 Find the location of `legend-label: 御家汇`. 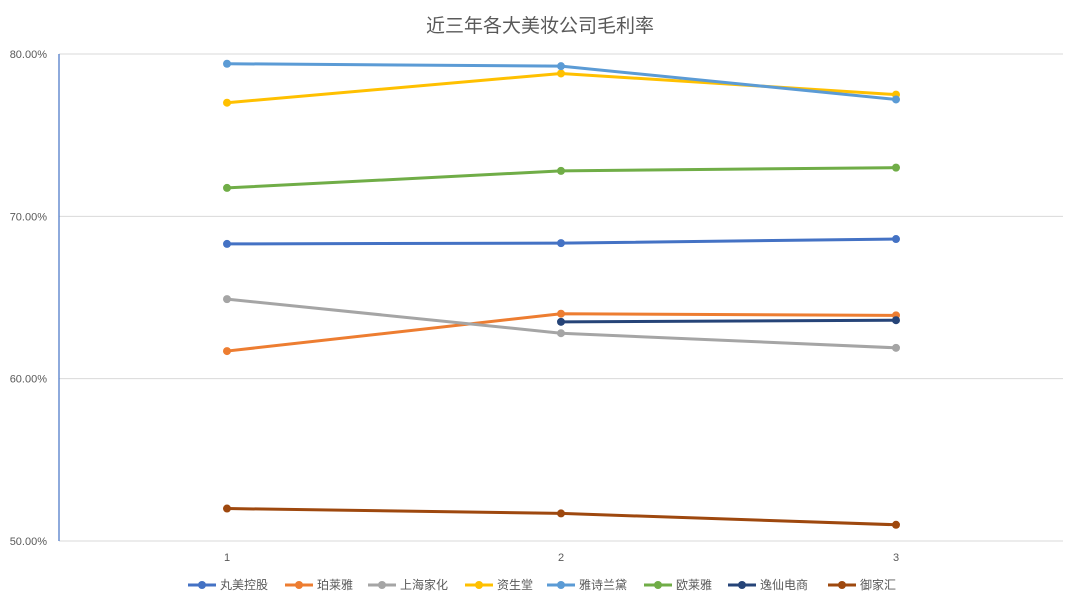

legend-label: 御家汇 is located at coordinates (878, 584).